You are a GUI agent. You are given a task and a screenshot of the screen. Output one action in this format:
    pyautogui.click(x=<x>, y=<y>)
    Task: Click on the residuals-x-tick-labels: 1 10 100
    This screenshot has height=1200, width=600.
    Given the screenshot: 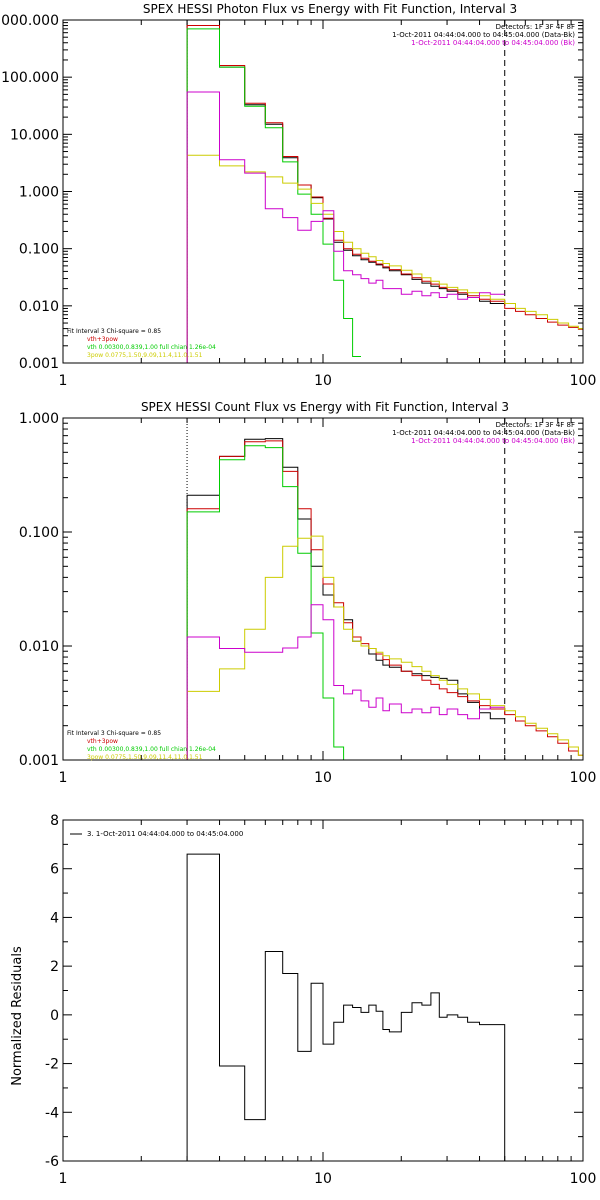 What is the action you would take?
    pyautogui.click(x=328, y=1179)
    